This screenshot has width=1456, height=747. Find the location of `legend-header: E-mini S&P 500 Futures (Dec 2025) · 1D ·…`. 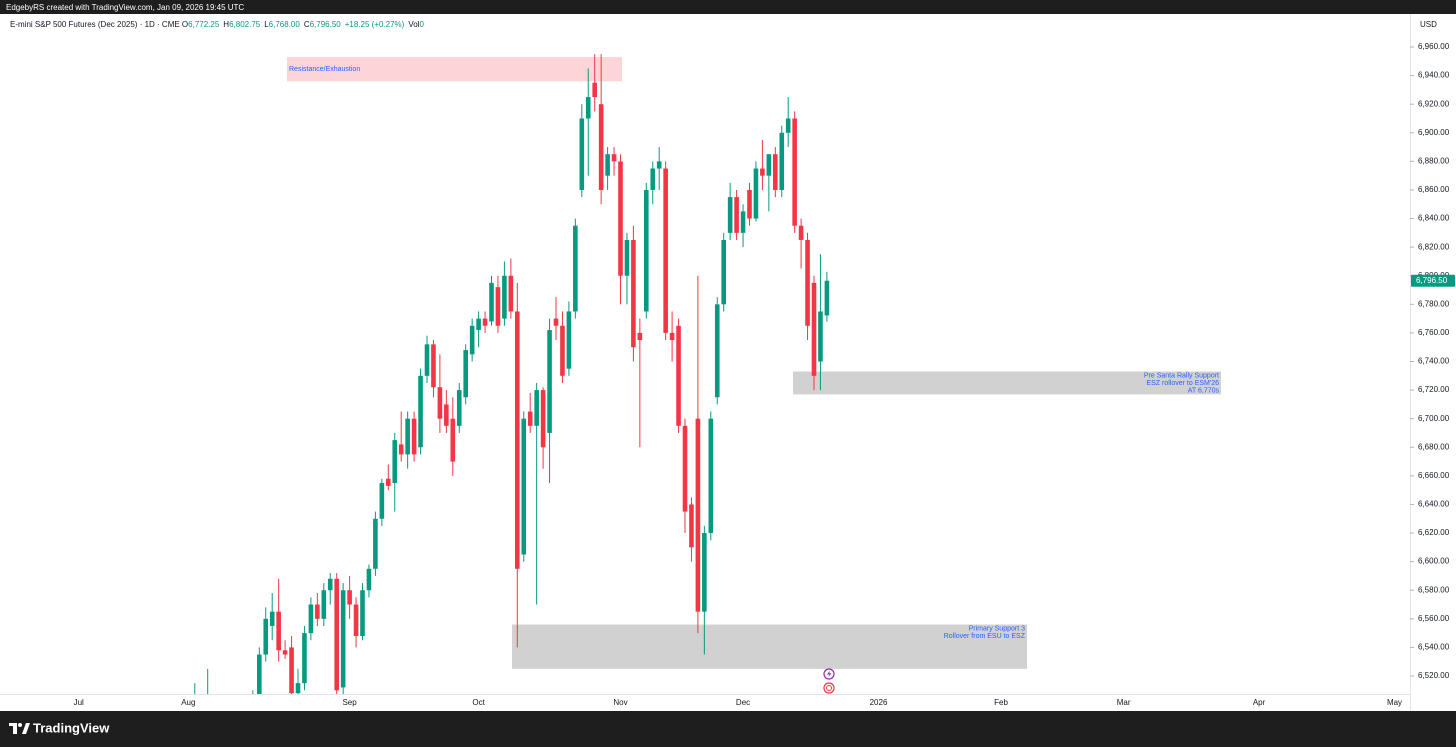

legend-header: E-mini S&P 500 Futures (Dec 2025) · 1D ·… is located at coordinates (217, 24).